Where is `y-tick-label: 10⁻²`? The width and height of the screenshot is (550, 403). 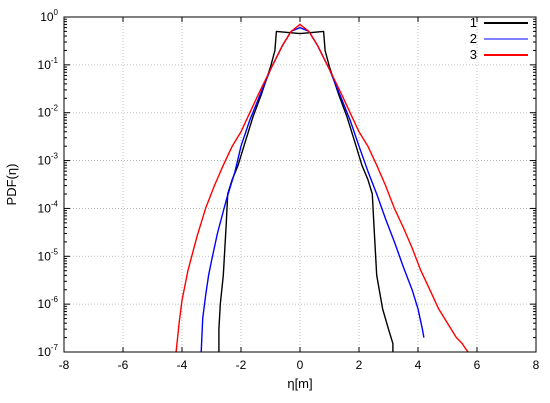
y-tick-label: 10⁻² is located at coordinates (48, 112).